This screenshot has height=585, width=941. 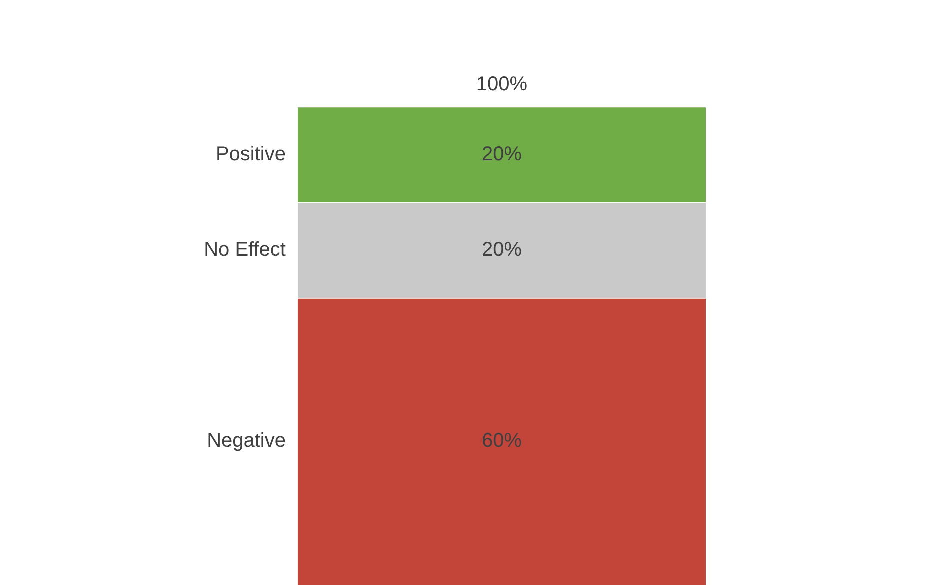 What do you see at coordinates (251, 154) in the screenshot?
I see `series-label: Positive` at bounding box center [251, 154].